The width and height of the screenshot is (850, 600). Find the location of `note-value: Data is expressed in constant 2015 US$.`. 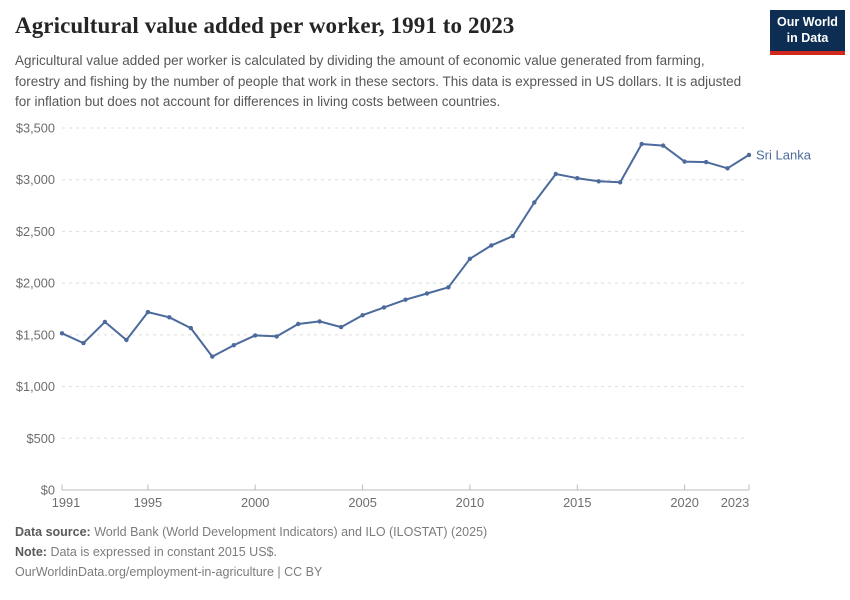

note-value: Data is expressed in constant 2015 US$. is located at coordinates (163, 552).